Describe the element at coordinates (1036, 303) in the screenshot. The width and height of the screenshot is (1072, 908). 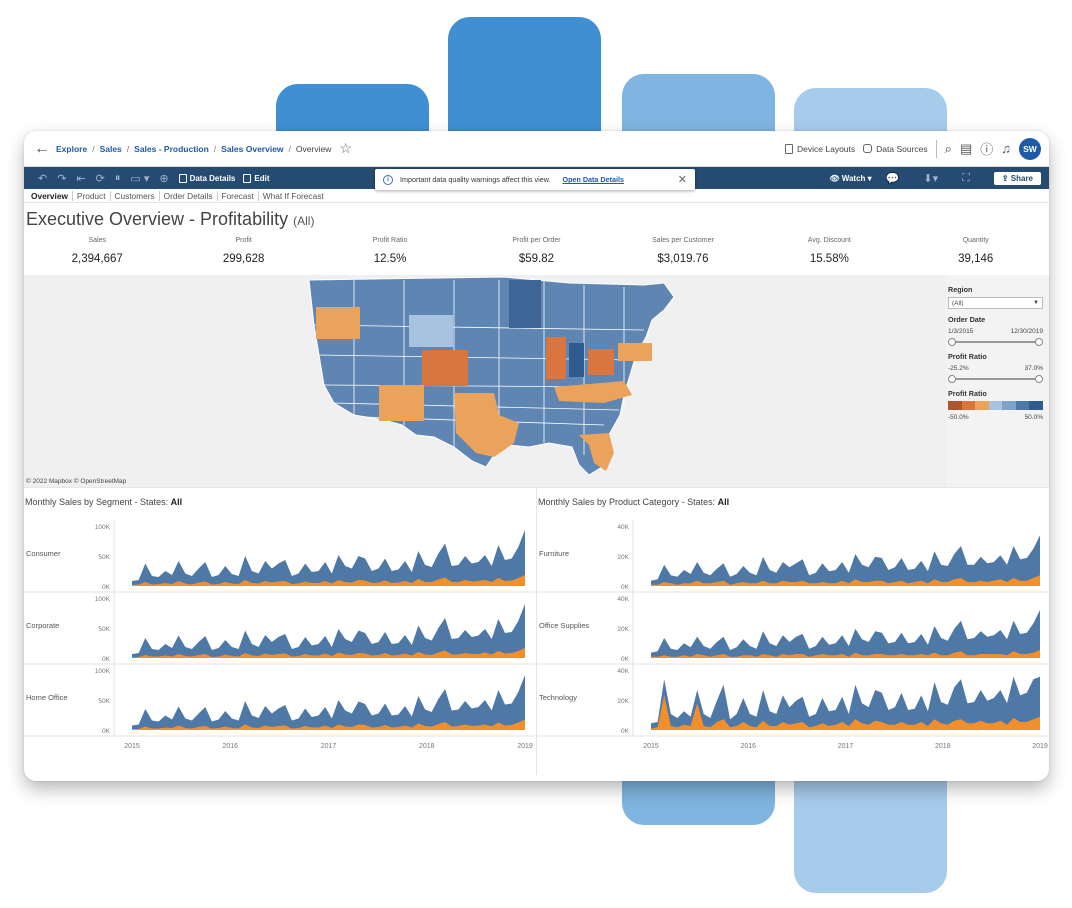
I see `chevron-down-icon: ▼` at that location.